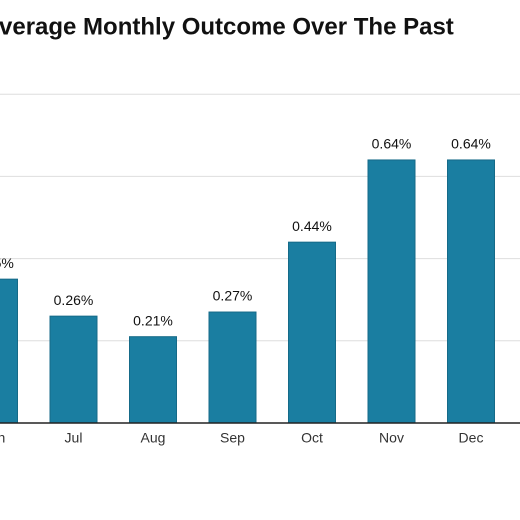 The width and height of the screenshot is (520, 520). Describe the element at coordinates (391, 438) in the screenshot. I see `x-tick-label: Nov` at that location.